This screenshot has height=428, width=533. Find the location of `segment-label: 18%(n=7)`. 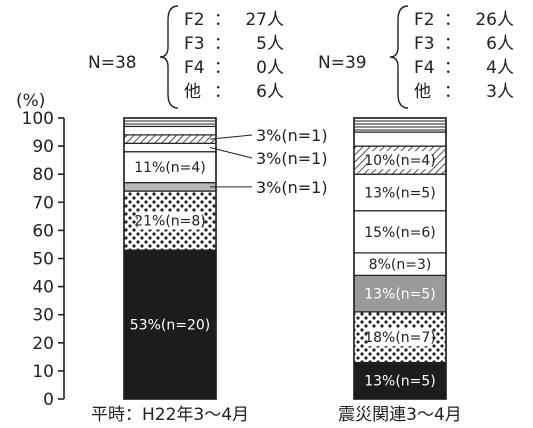

segment-label: 18%(n=7) is located at coordinates (400, 338).